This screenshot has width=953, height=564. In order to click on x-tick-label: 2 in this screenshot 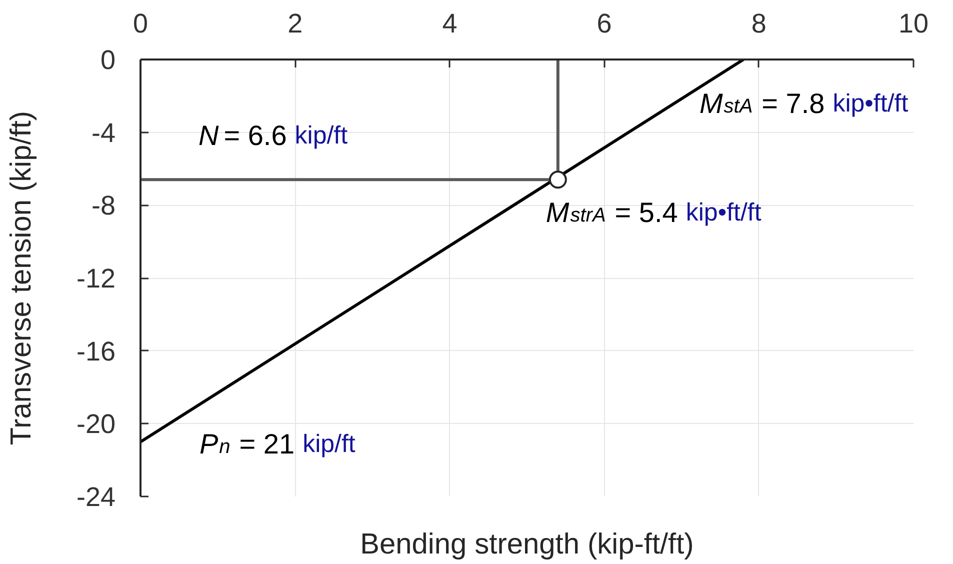, I will do `click(295, 23)`.